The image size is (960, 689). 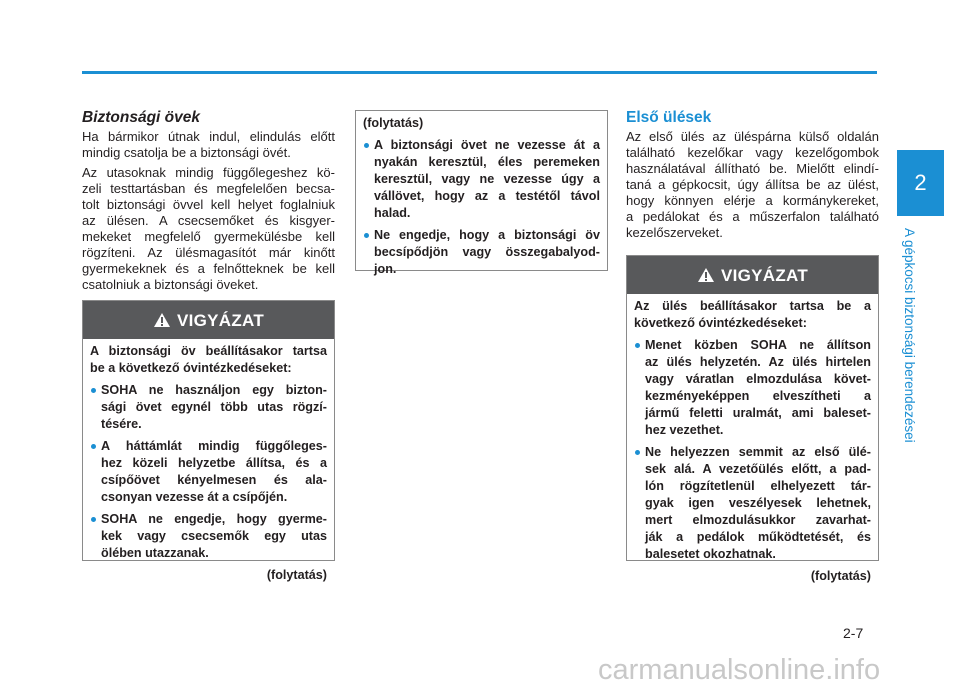 What do you see at coordinates (186, 152) in the screenshot?
I see `text-line: mindig csatolja be a biztonsági övét.` at bounding box center [186, 152].